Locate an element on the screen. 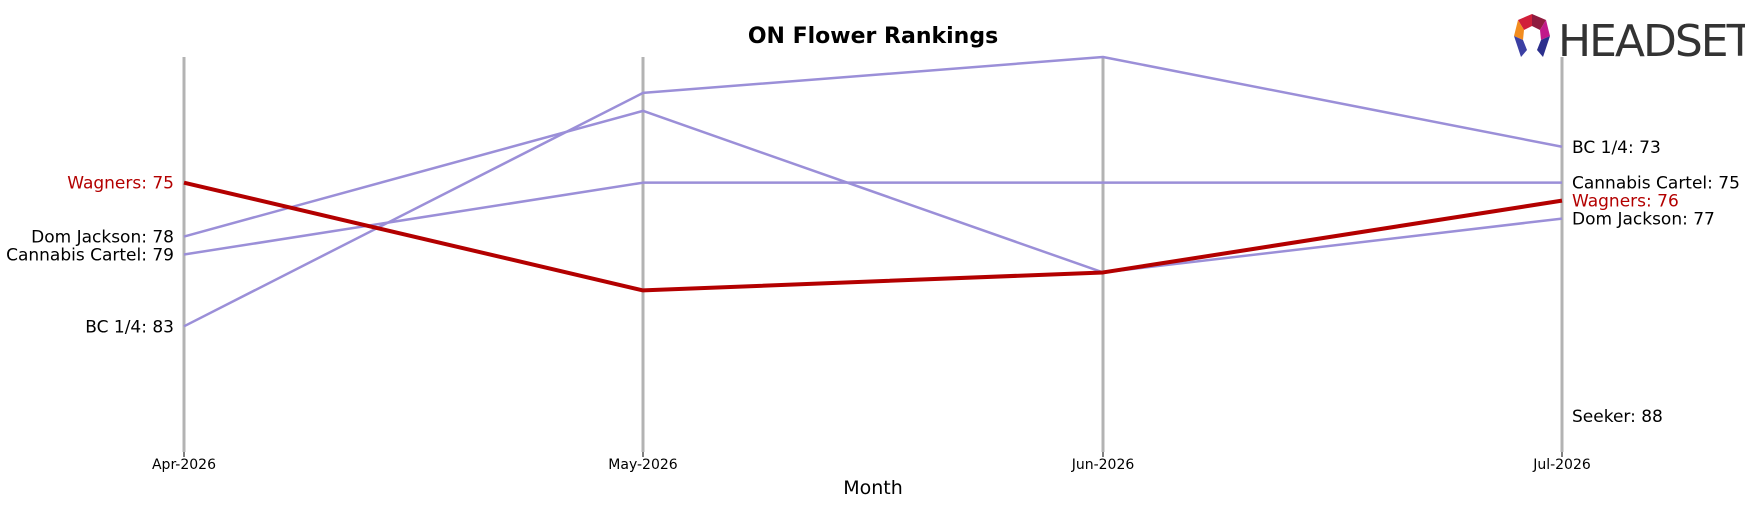  series-line-cannabis-cartel is located at coordinates (872, 218).